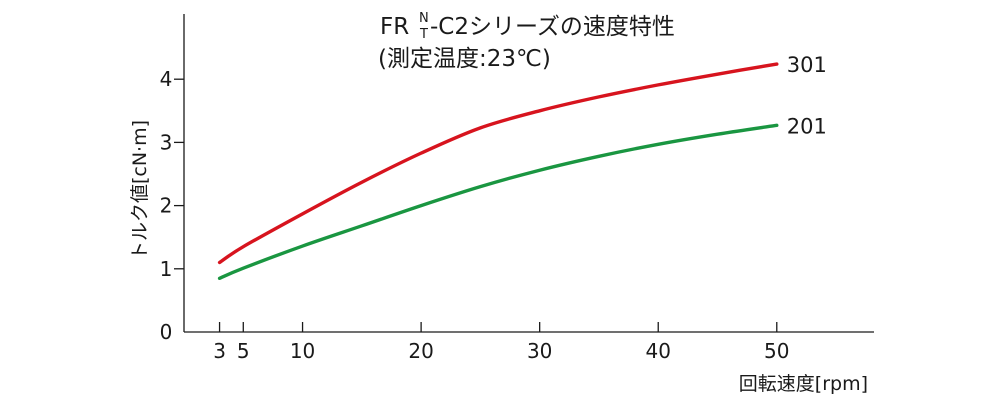 The width and height of the screenshot is (1000, 412). Describe the element at coordinates (219, 351) in the screenshot. I see `x-tick-label: 3` at that location.